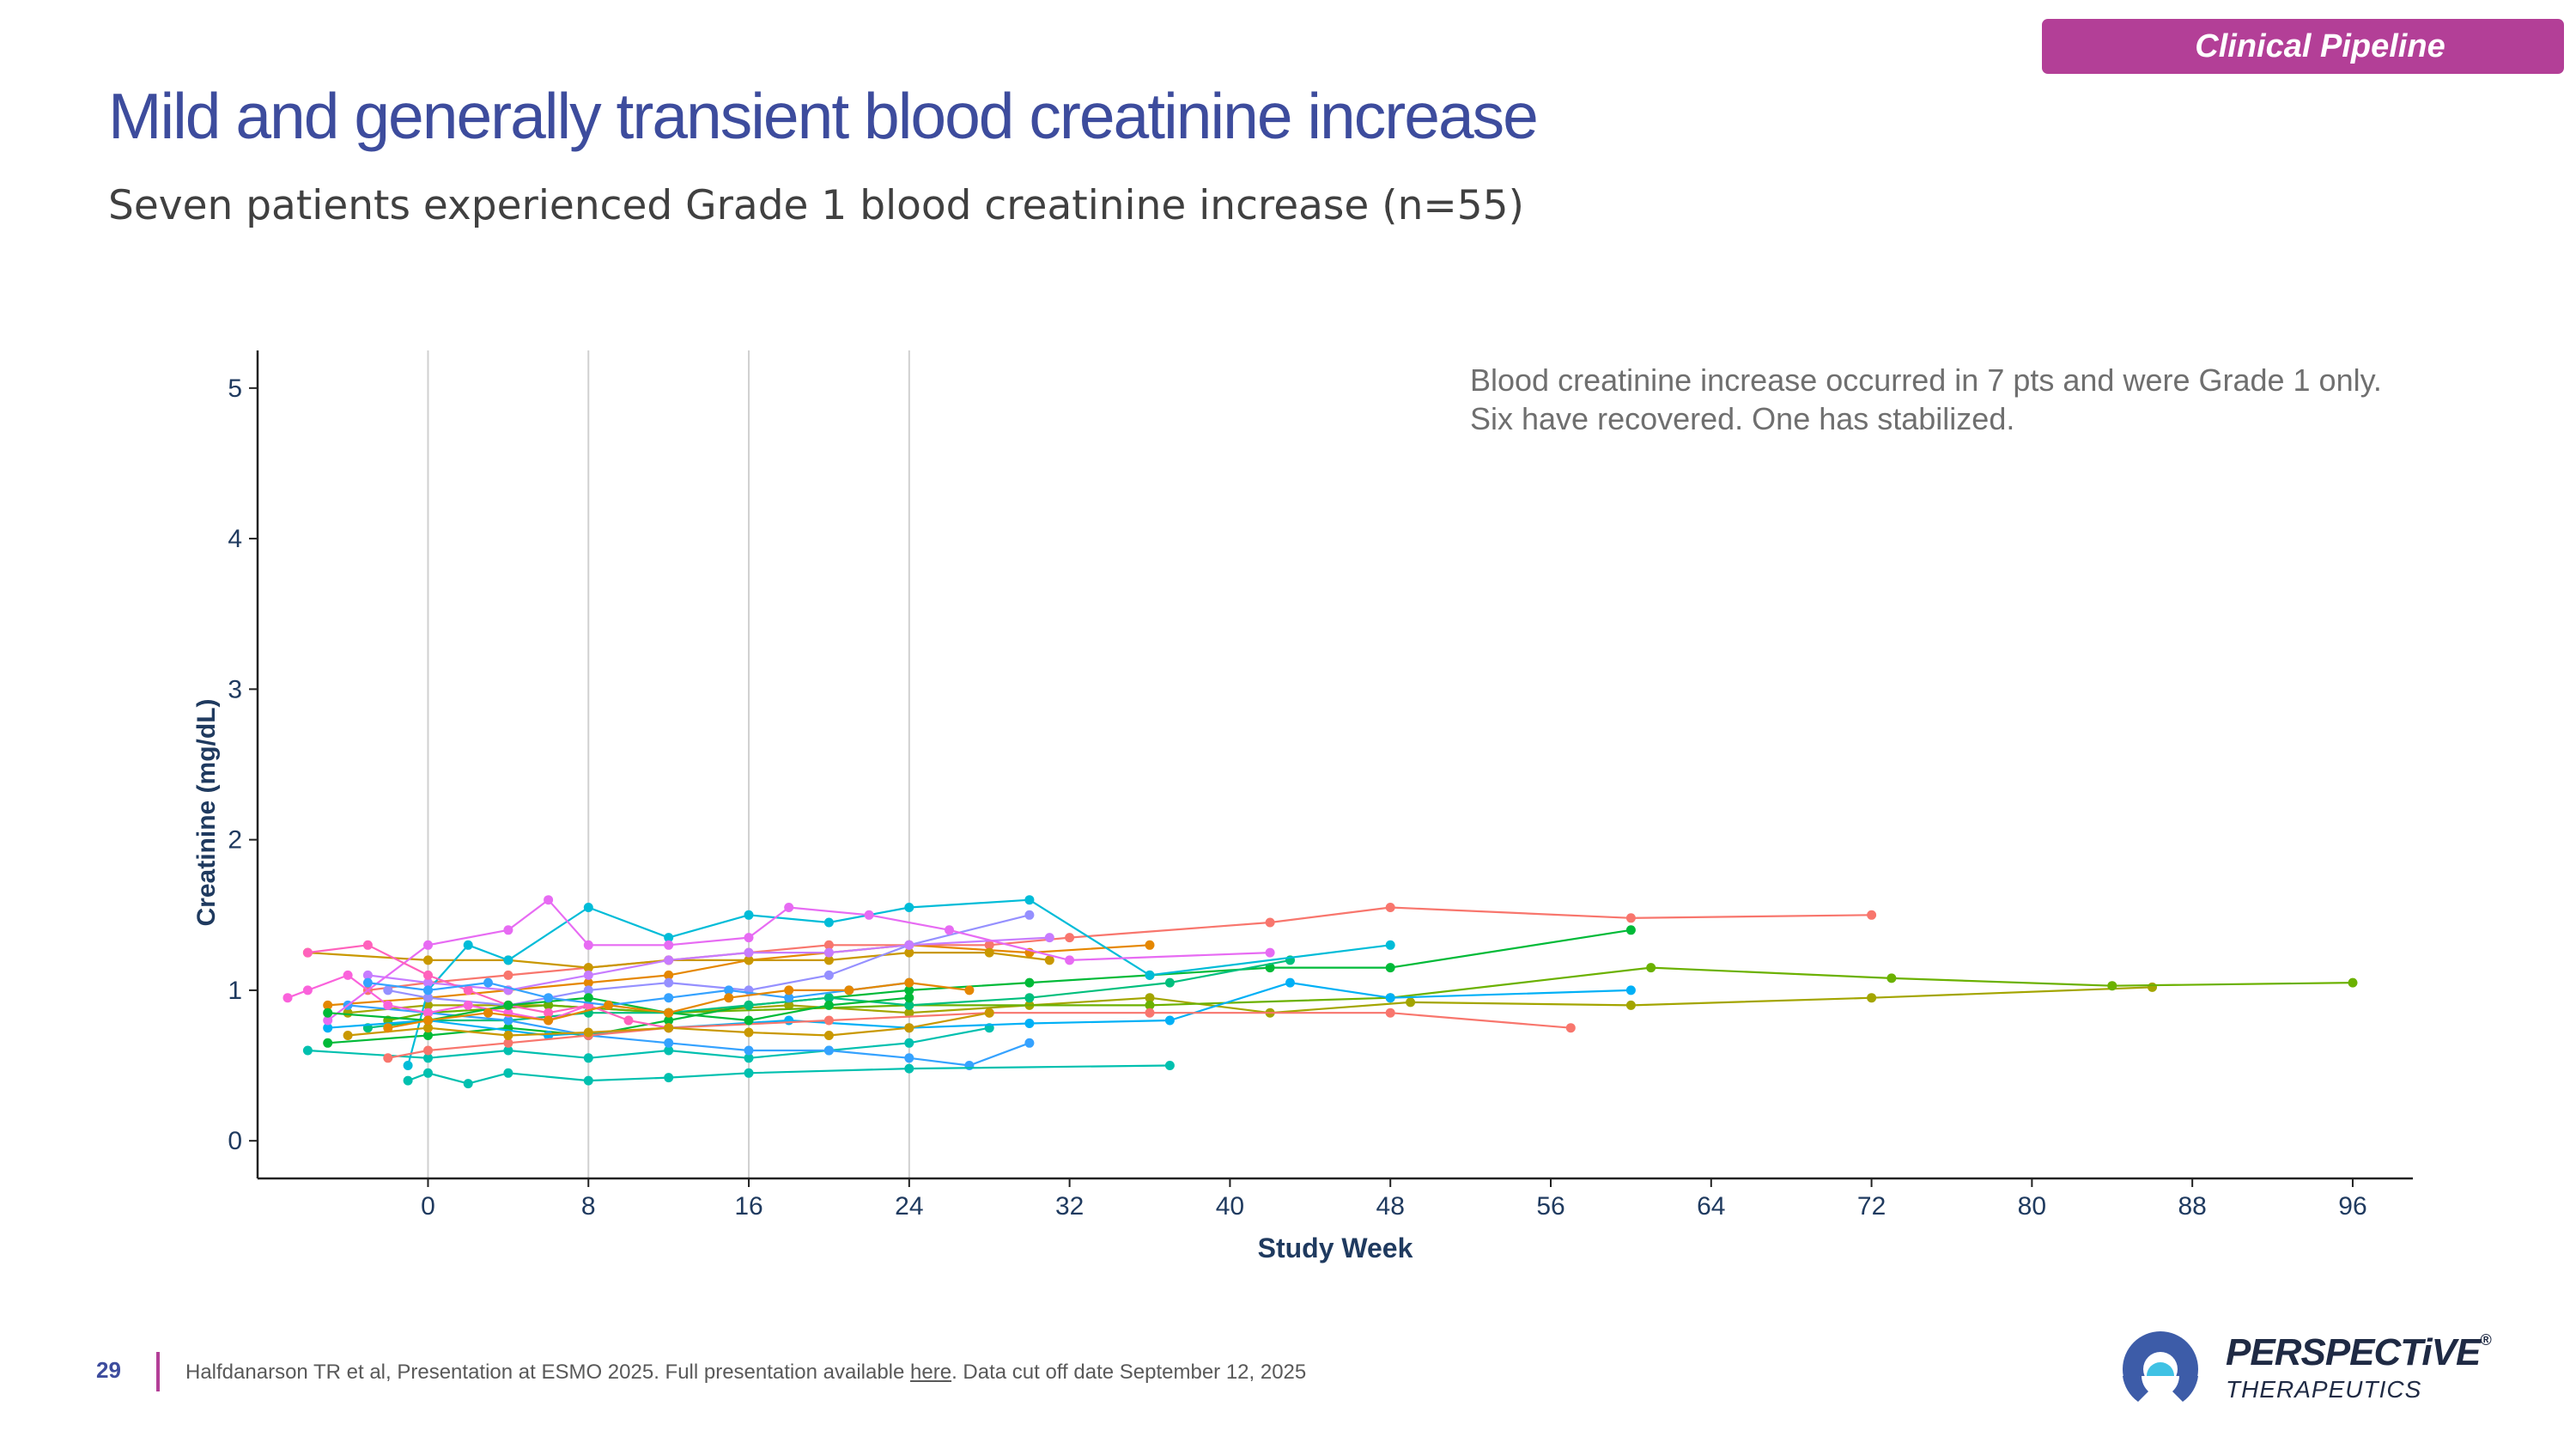 The width and height of the screenshot is (2576, 1449). Describe the element at coordinates (207, 812) in the screenshot. I see `y-axis-label: Creatinine (mg/dL)` at that location.